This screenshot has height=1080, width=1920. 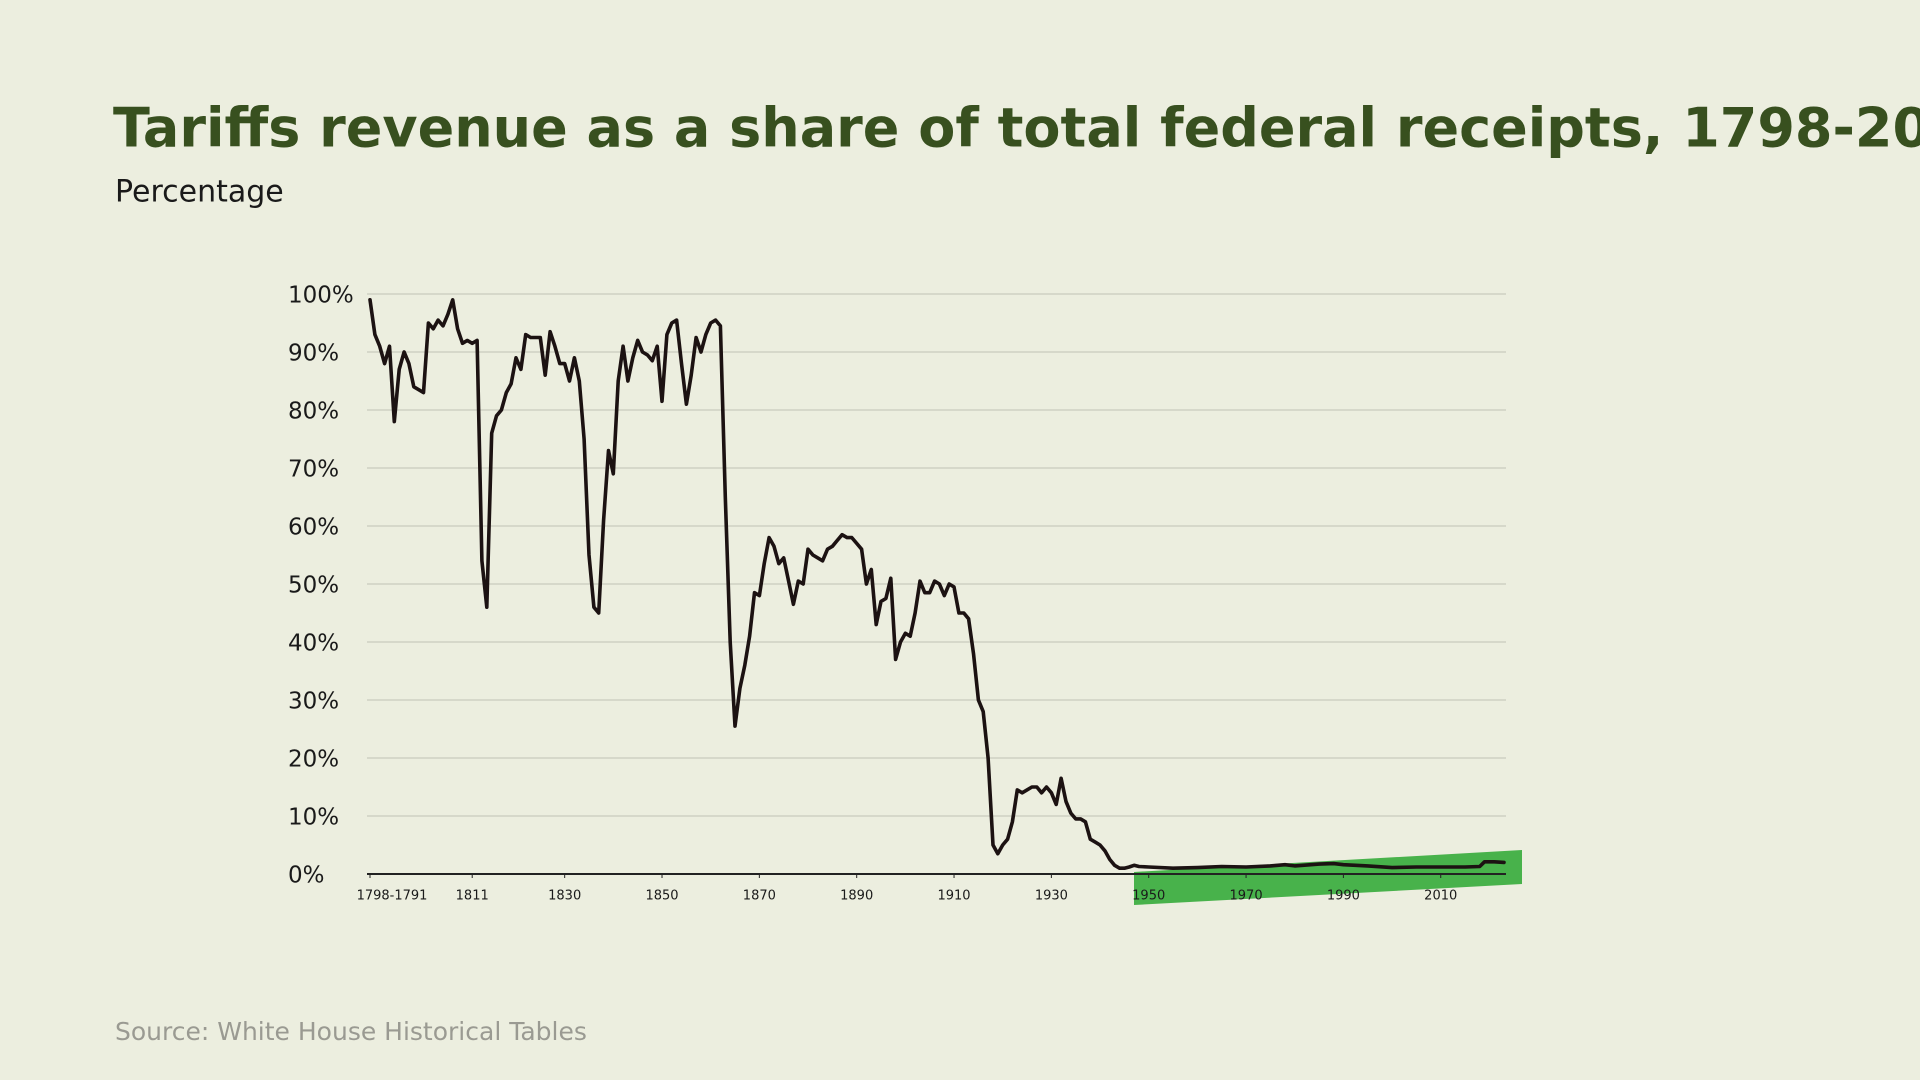 I want to click on x-tick-label: 1990, so click(x=1343, y=896).